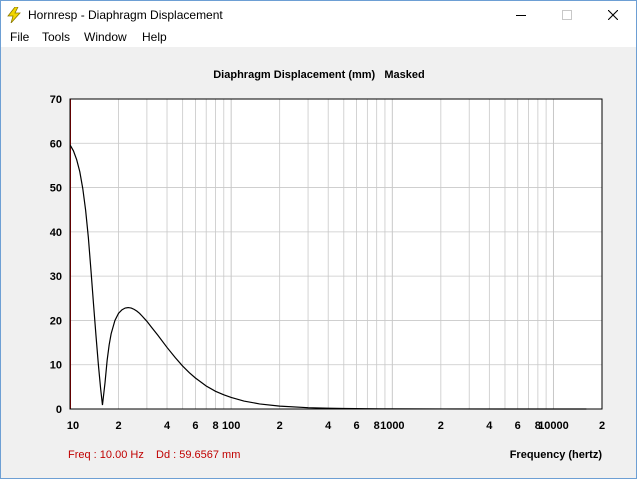 This screenshot has width=637, height=479. What do you see at coordinates (198, 455) in the screenshot?
I see `status-displacement: Dd : 59.6567 mm` at bounding box center [198, 455].